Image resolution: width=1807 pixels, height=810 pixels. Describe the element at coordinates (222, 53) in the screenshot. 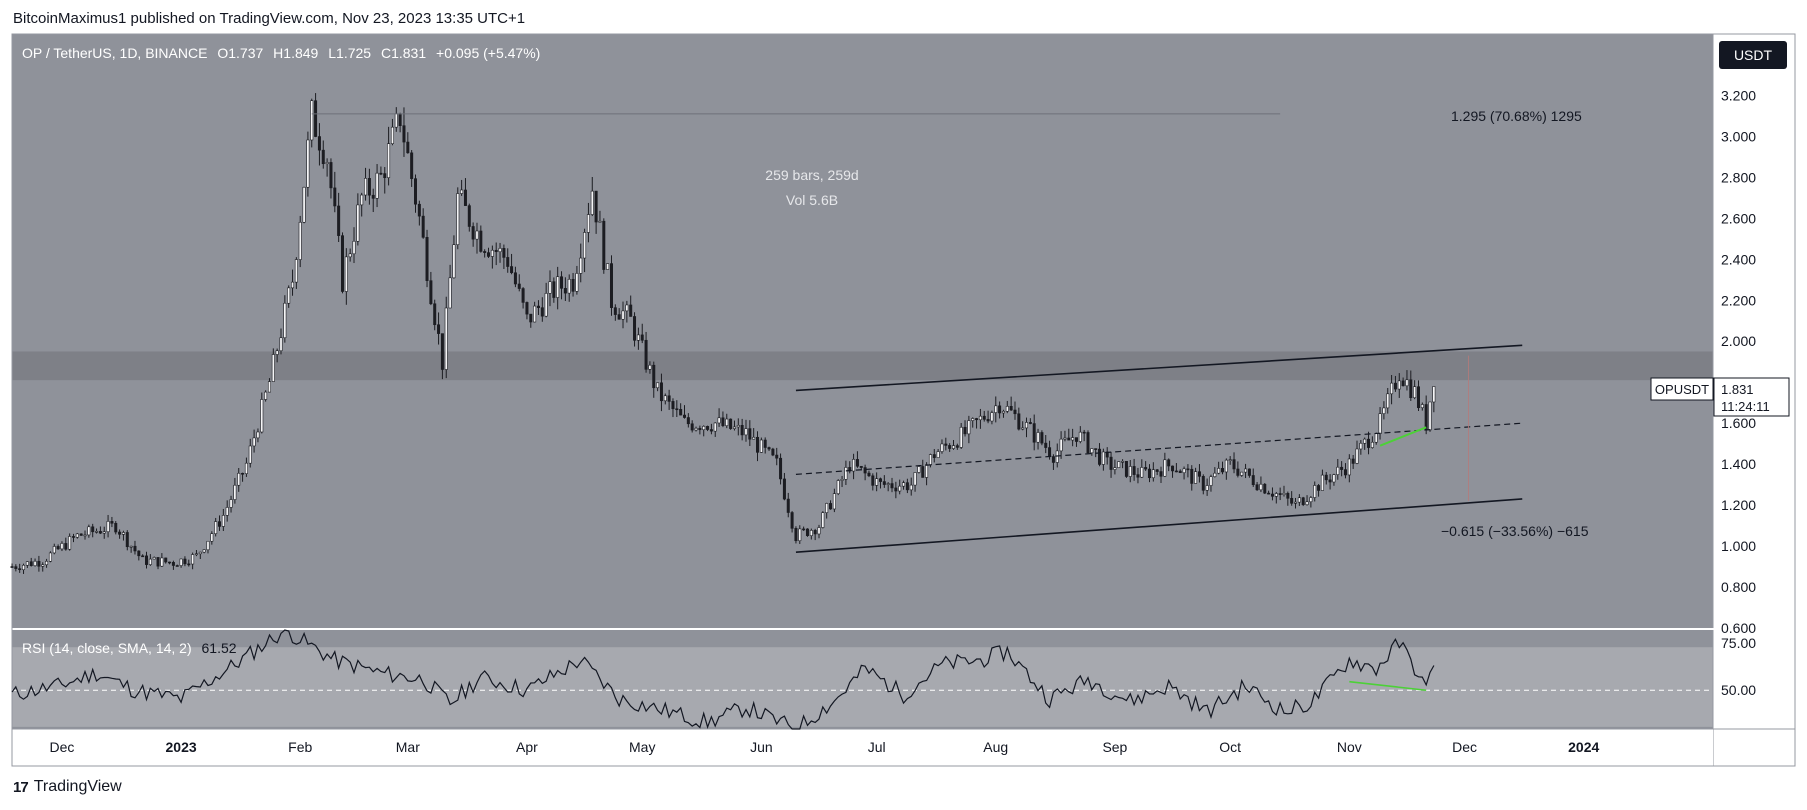

I see `open-label: O` at that location.